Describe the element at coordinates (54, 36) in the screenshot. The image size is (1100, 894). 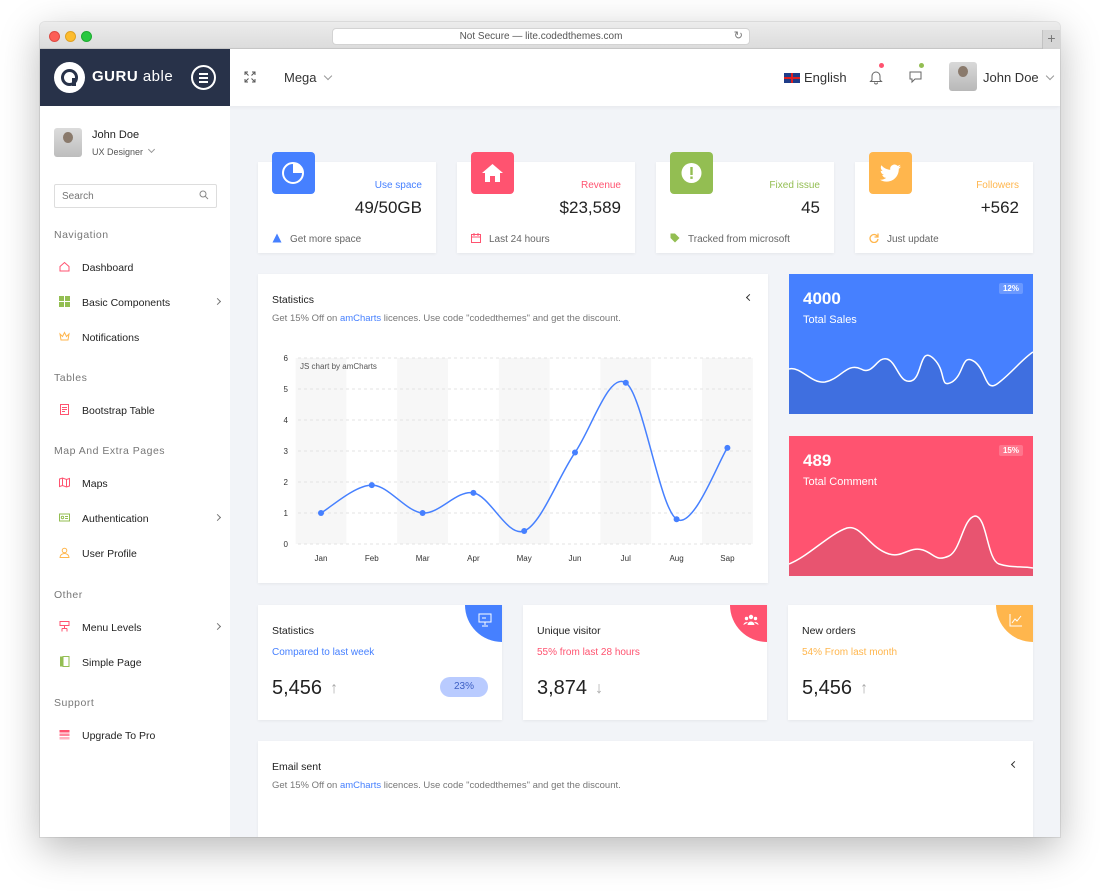
I see `close-window-button` at that location.